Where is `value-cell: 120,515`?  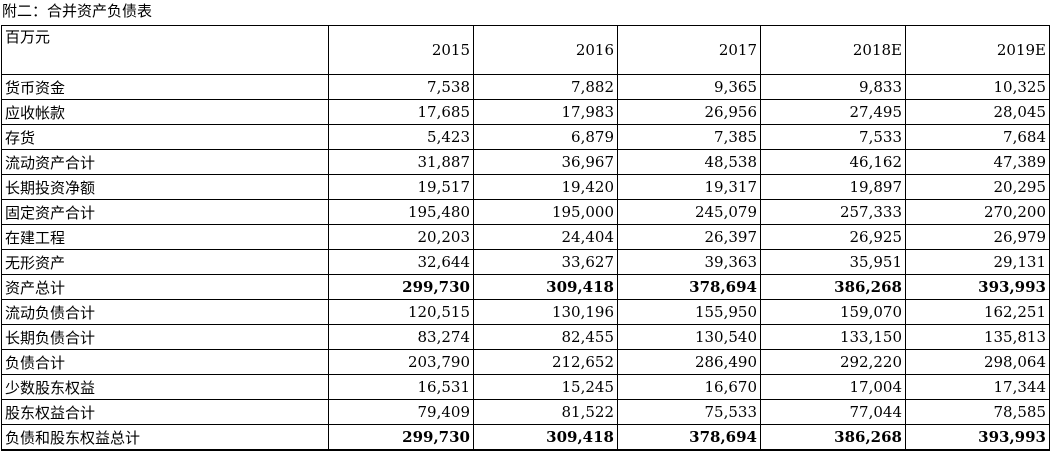 value-cell: 120,515 is located at coordinates (401, 312).